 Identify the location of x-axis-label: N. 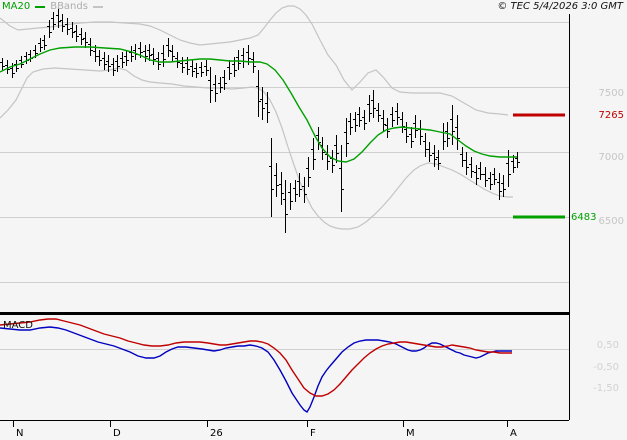
(19, 433).